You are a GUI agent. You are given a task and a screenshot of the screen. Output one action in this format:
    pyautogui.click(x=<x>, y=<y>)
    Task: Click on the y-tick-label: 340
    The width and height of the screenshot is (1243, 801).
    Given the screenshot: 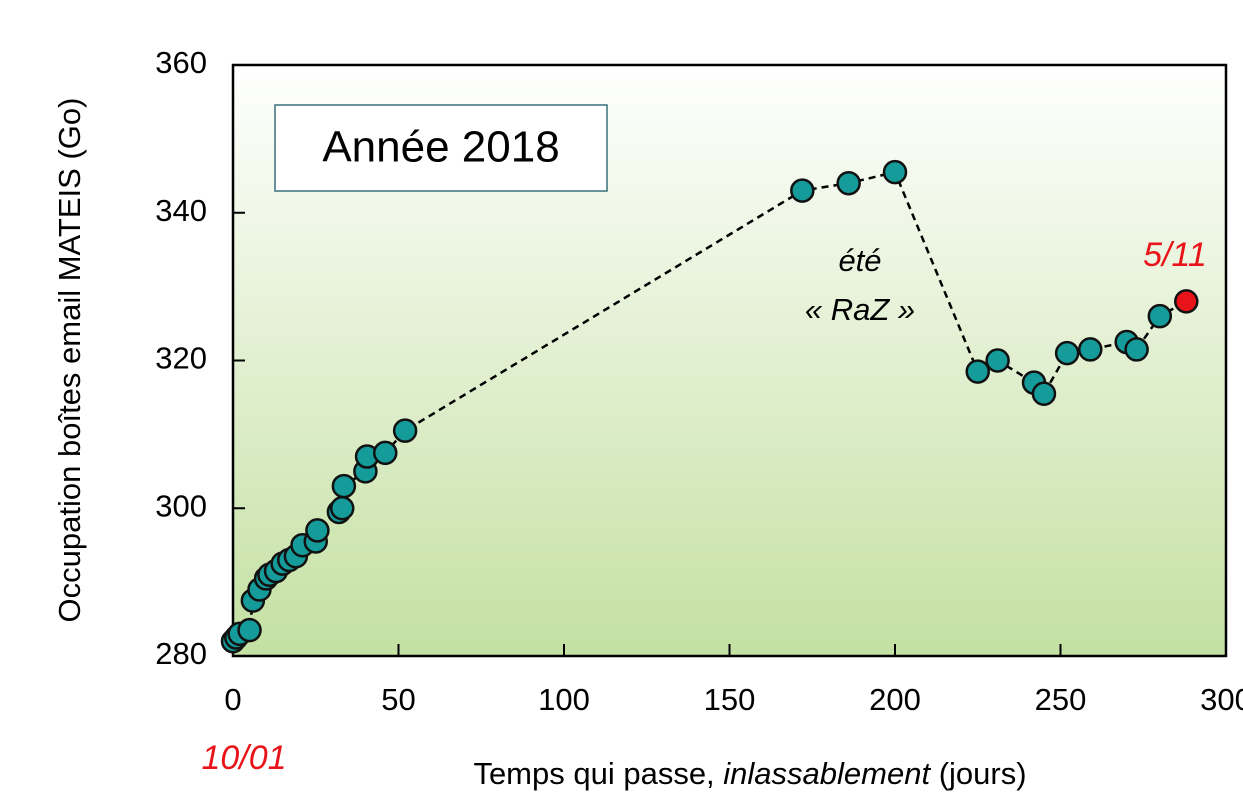 What is the action you would take?
    pyautogui.click(x=181, y=210)
    